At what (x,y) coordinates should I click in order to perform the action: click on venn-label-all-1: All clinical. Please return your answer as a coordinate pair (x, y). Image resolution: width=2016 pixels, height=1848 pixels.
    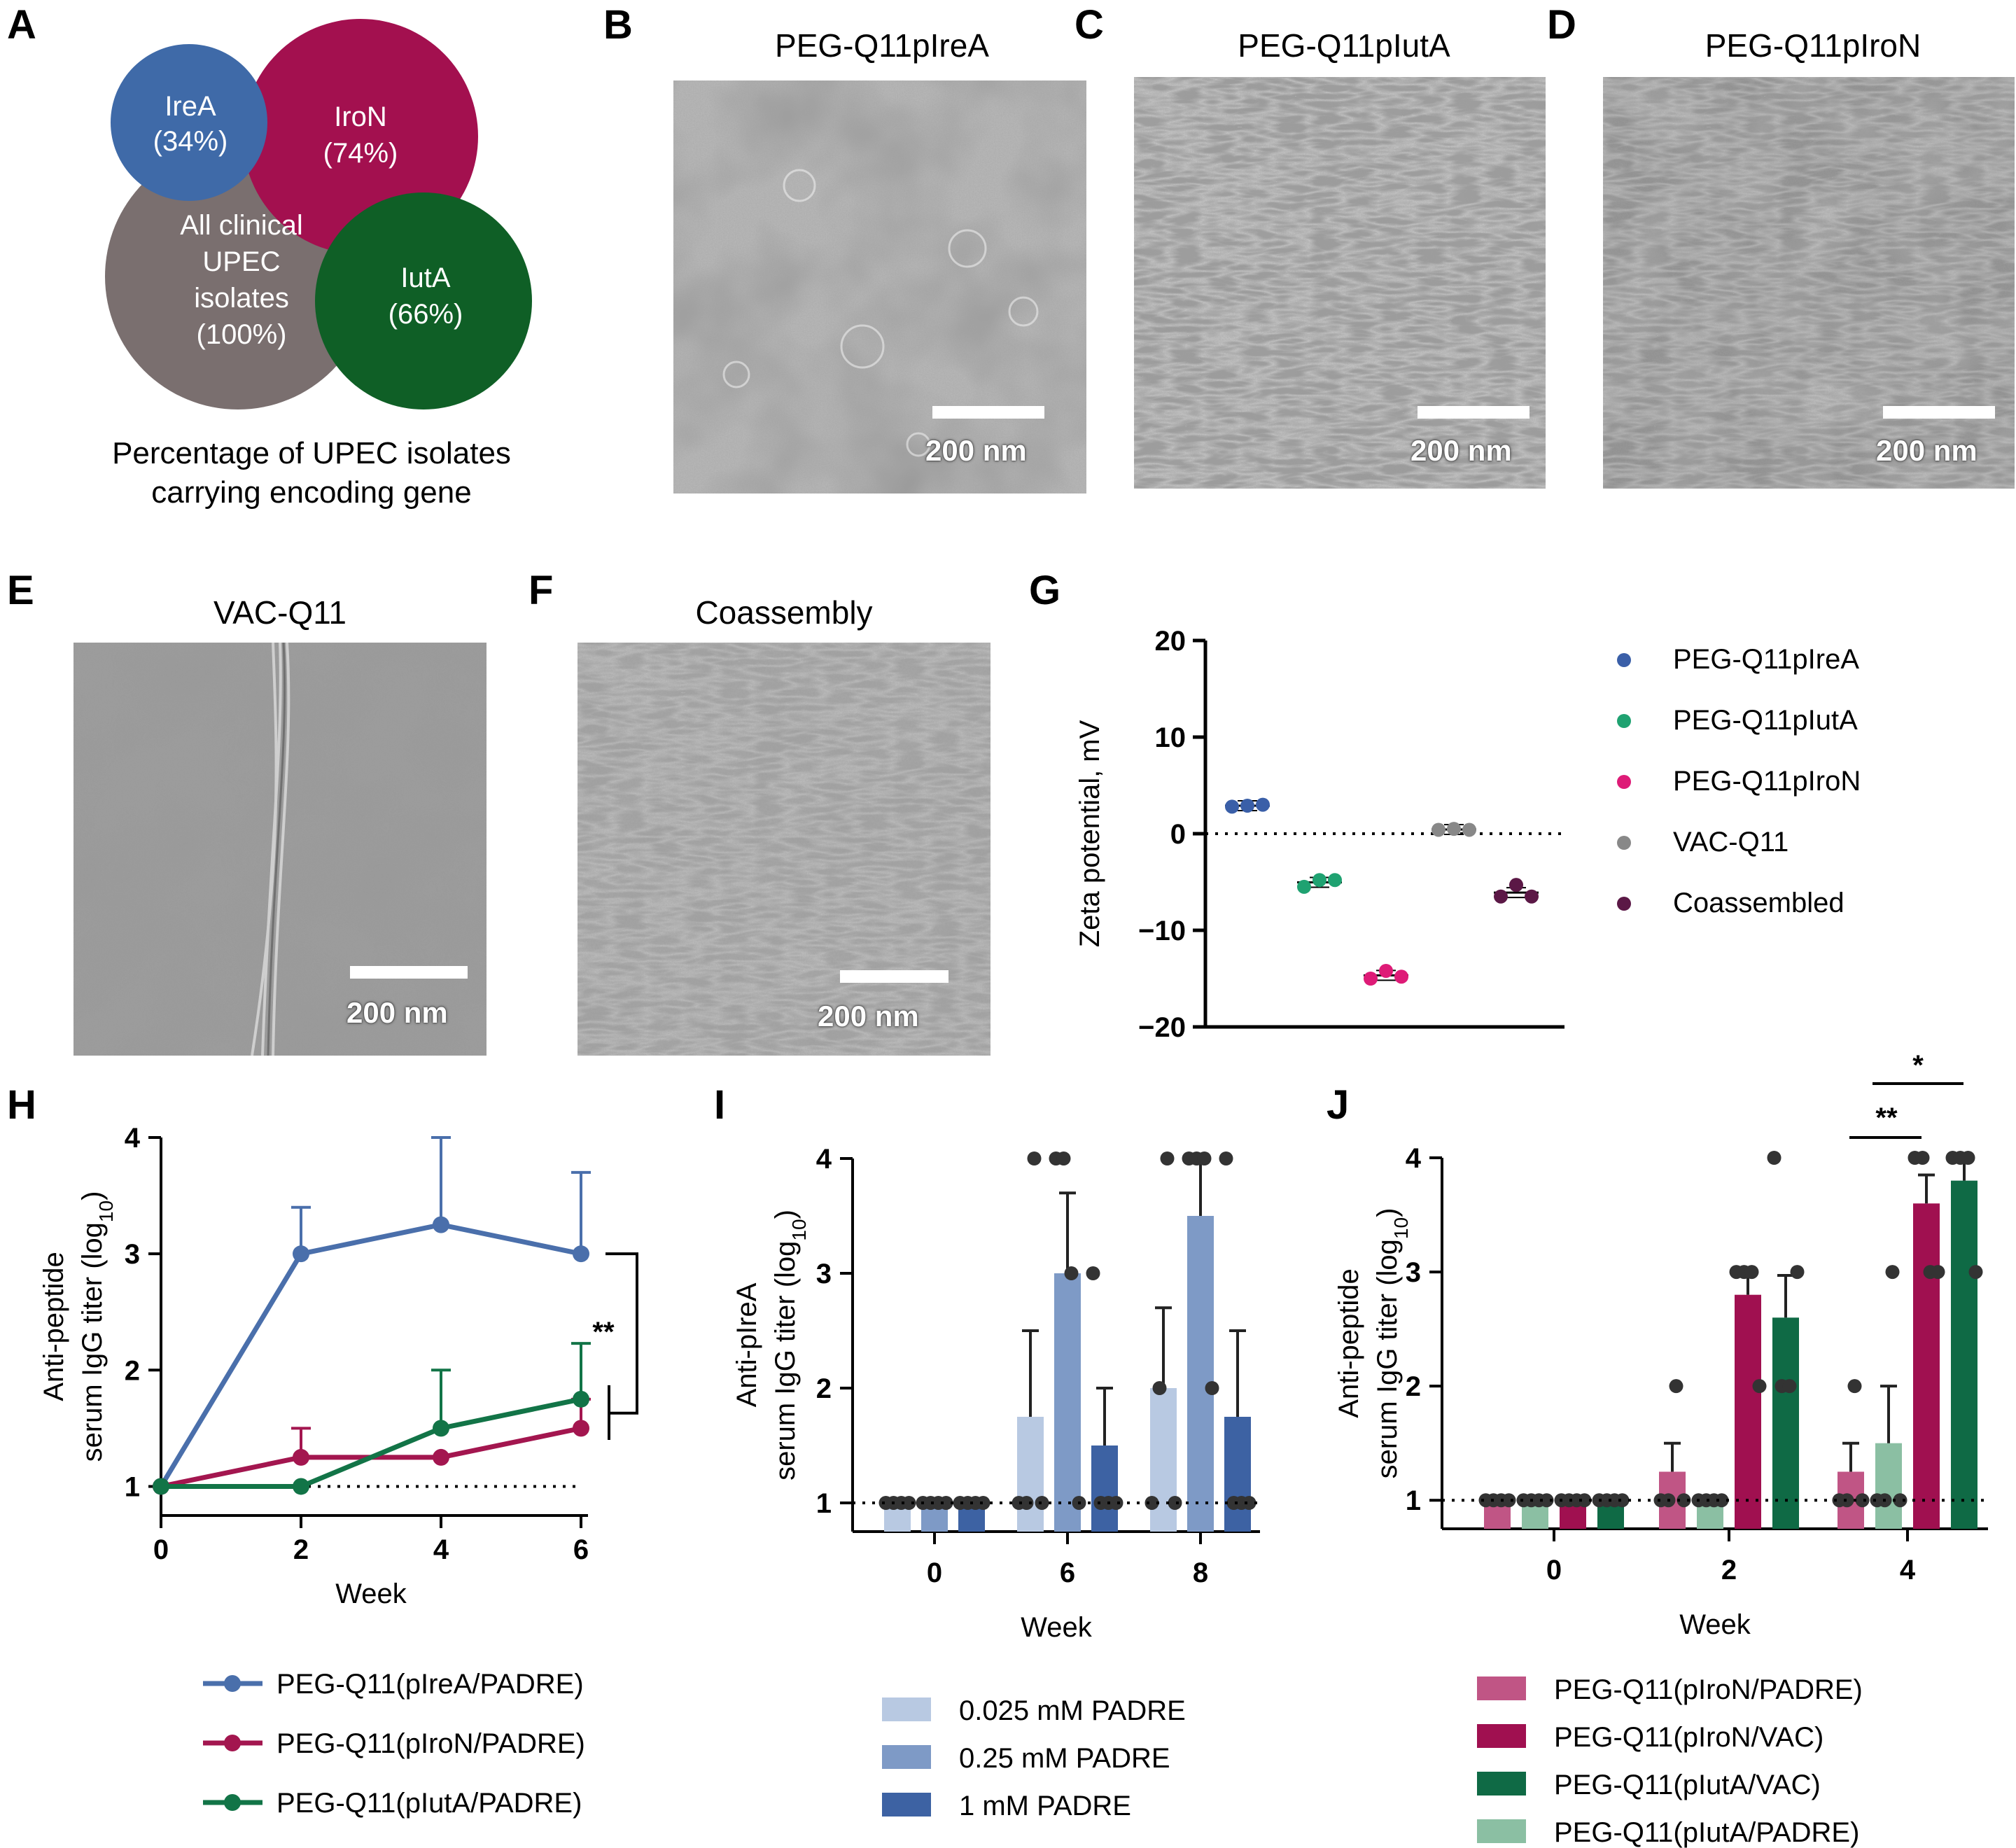
    Looking at the image, I should click on (241, 225).